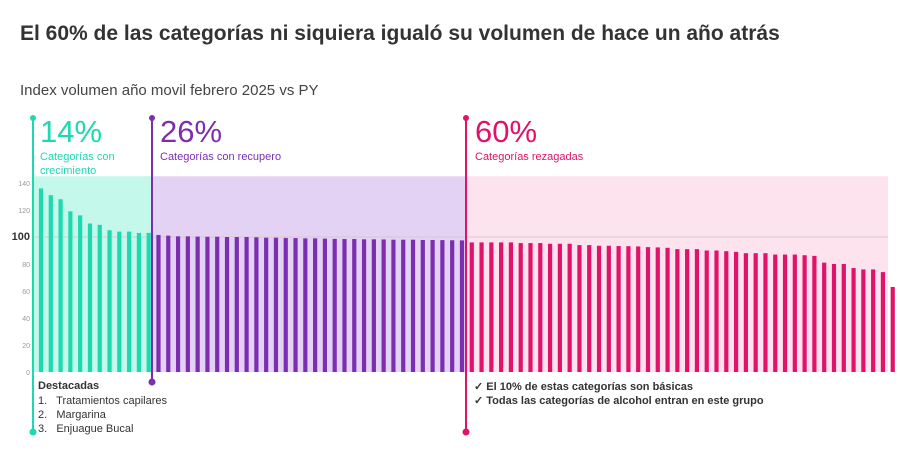 Image resolution: width=900 pixels, height=454 pixels. What do you see at coordinates (68, 386) in the screenshot?
I see `highlights-heading: Destacadas` at bounding box center [68, 386].